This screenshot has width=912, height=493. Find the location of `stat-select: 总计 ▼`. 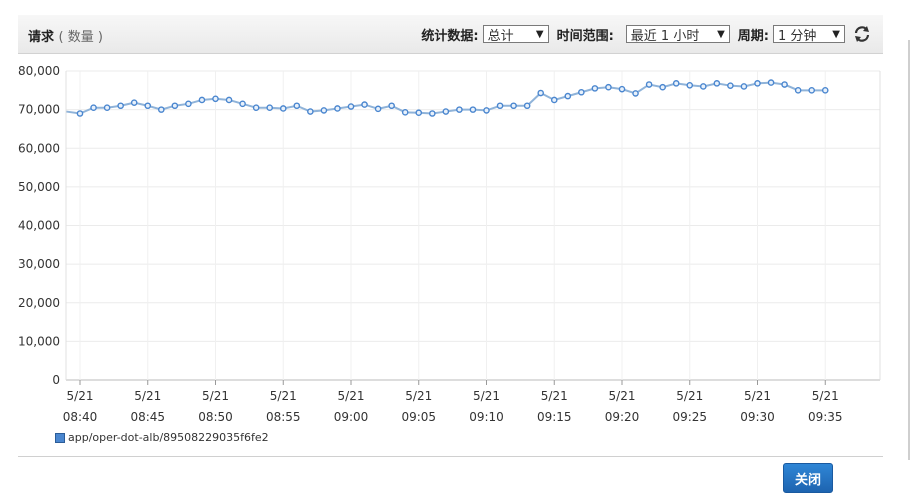

stat-select: 总计 ▼ is located at coordinates (515, 34).